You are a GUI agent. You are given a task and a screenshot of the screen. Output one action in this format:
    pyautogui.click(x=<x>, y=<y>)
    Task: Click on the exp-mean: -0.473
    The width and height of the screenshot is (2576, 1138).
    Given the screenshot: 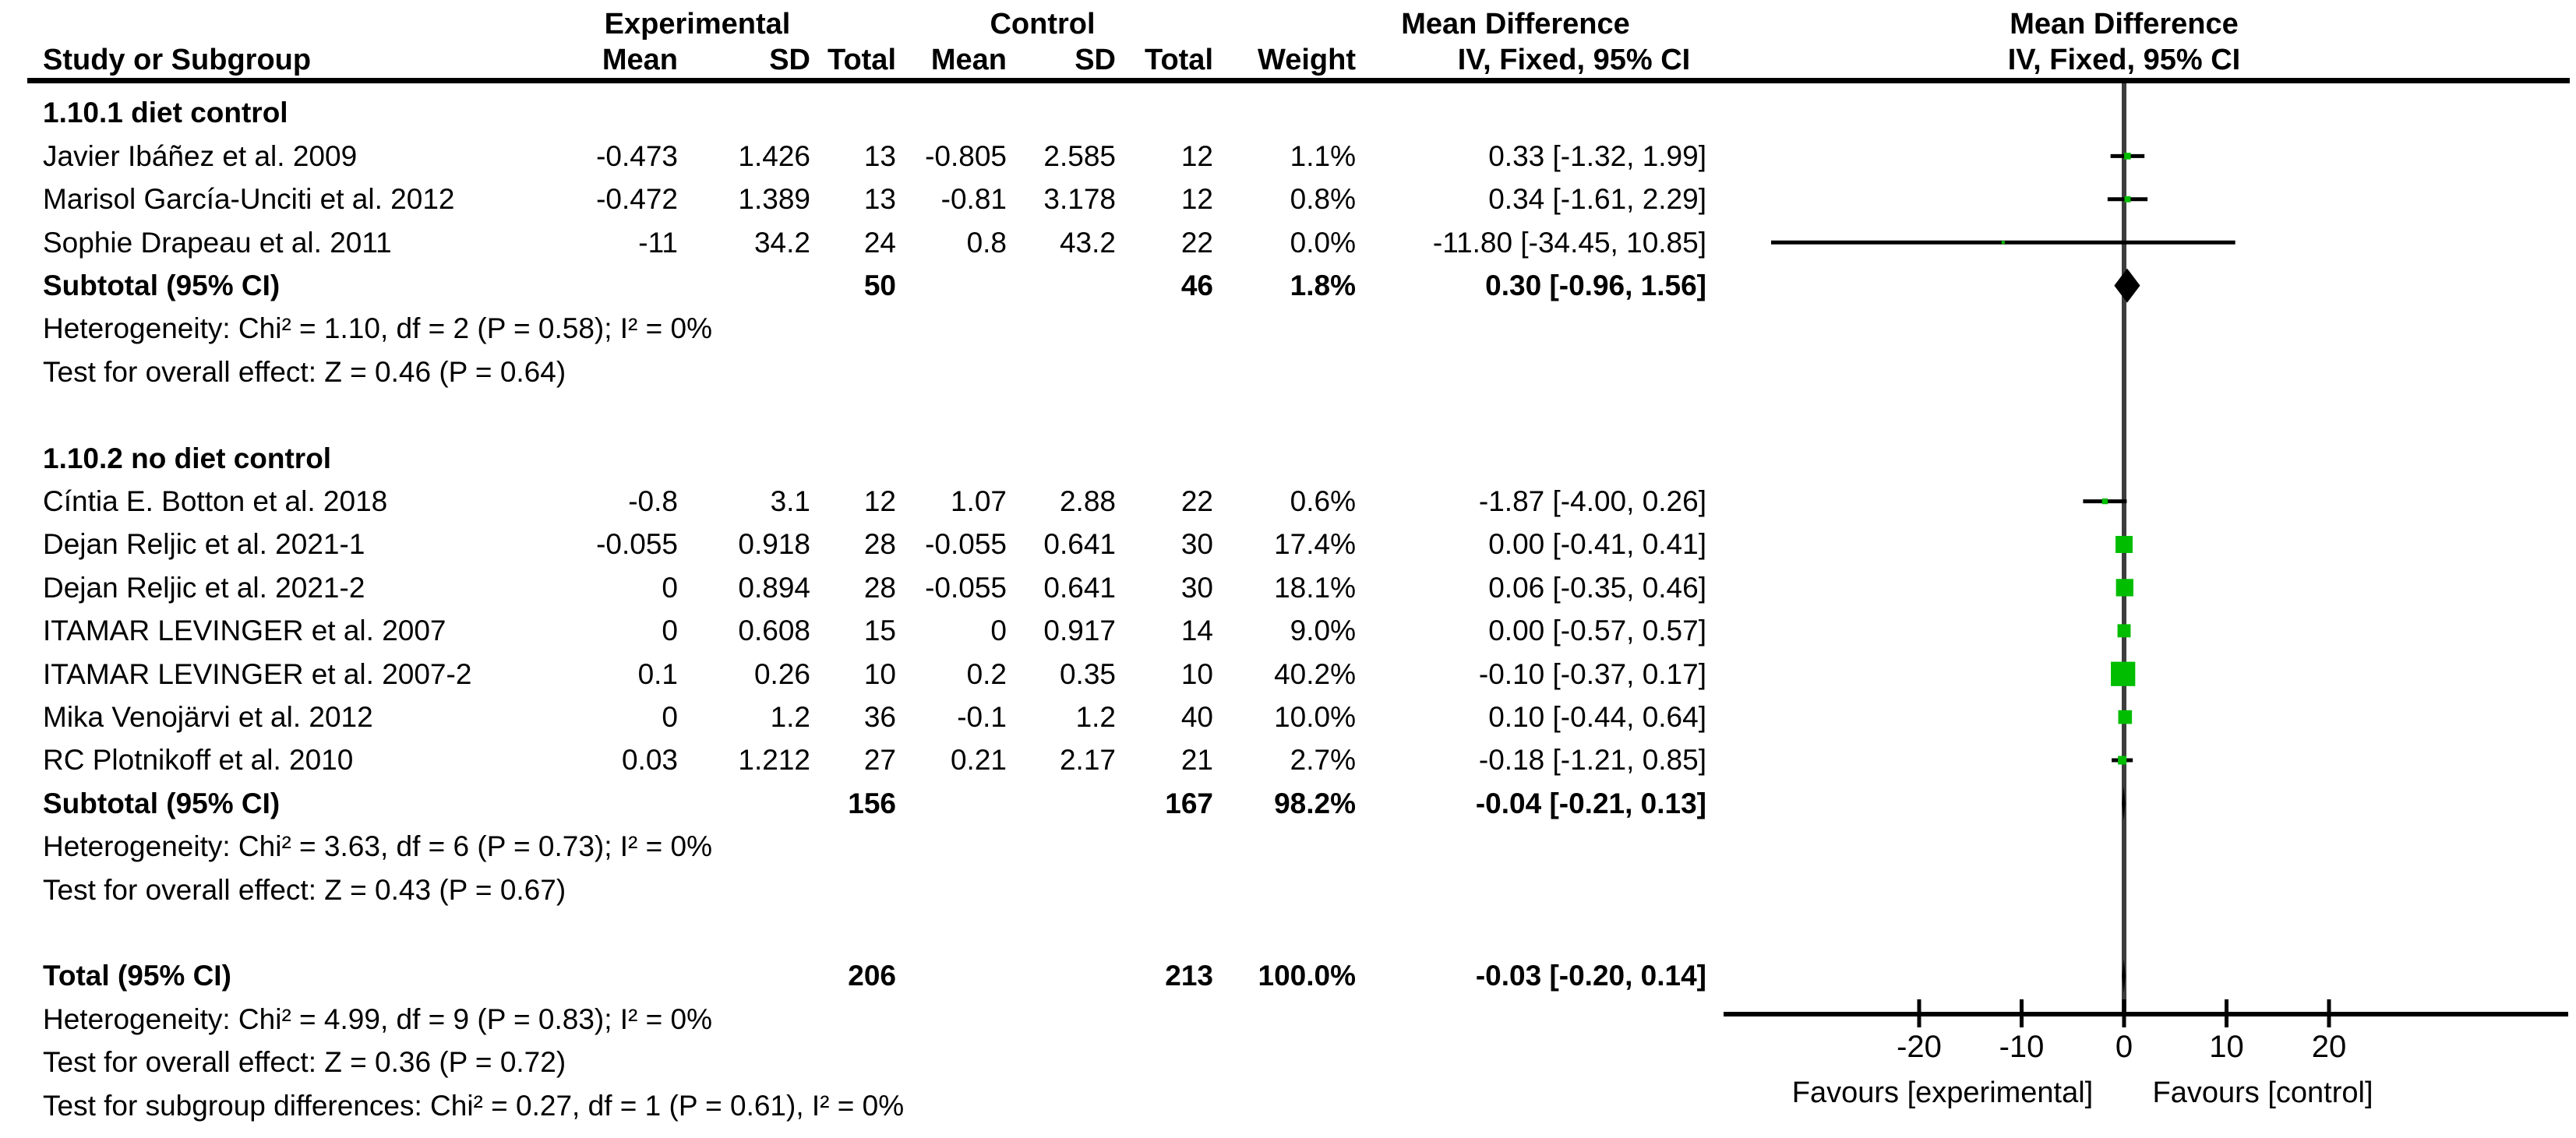 What is the action you would take?
    pyautogui.click(x=637, y=155)
    